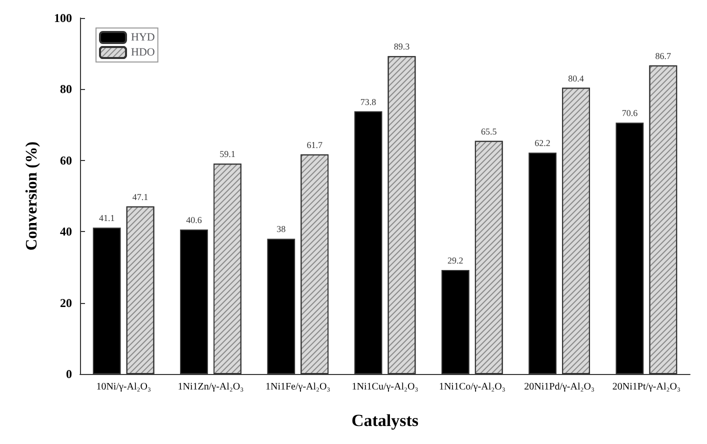 The image size is (707, 444). Describe the element at coordinates (542, 143) in the screenshot. I see `data-label: 62.2` at that location.